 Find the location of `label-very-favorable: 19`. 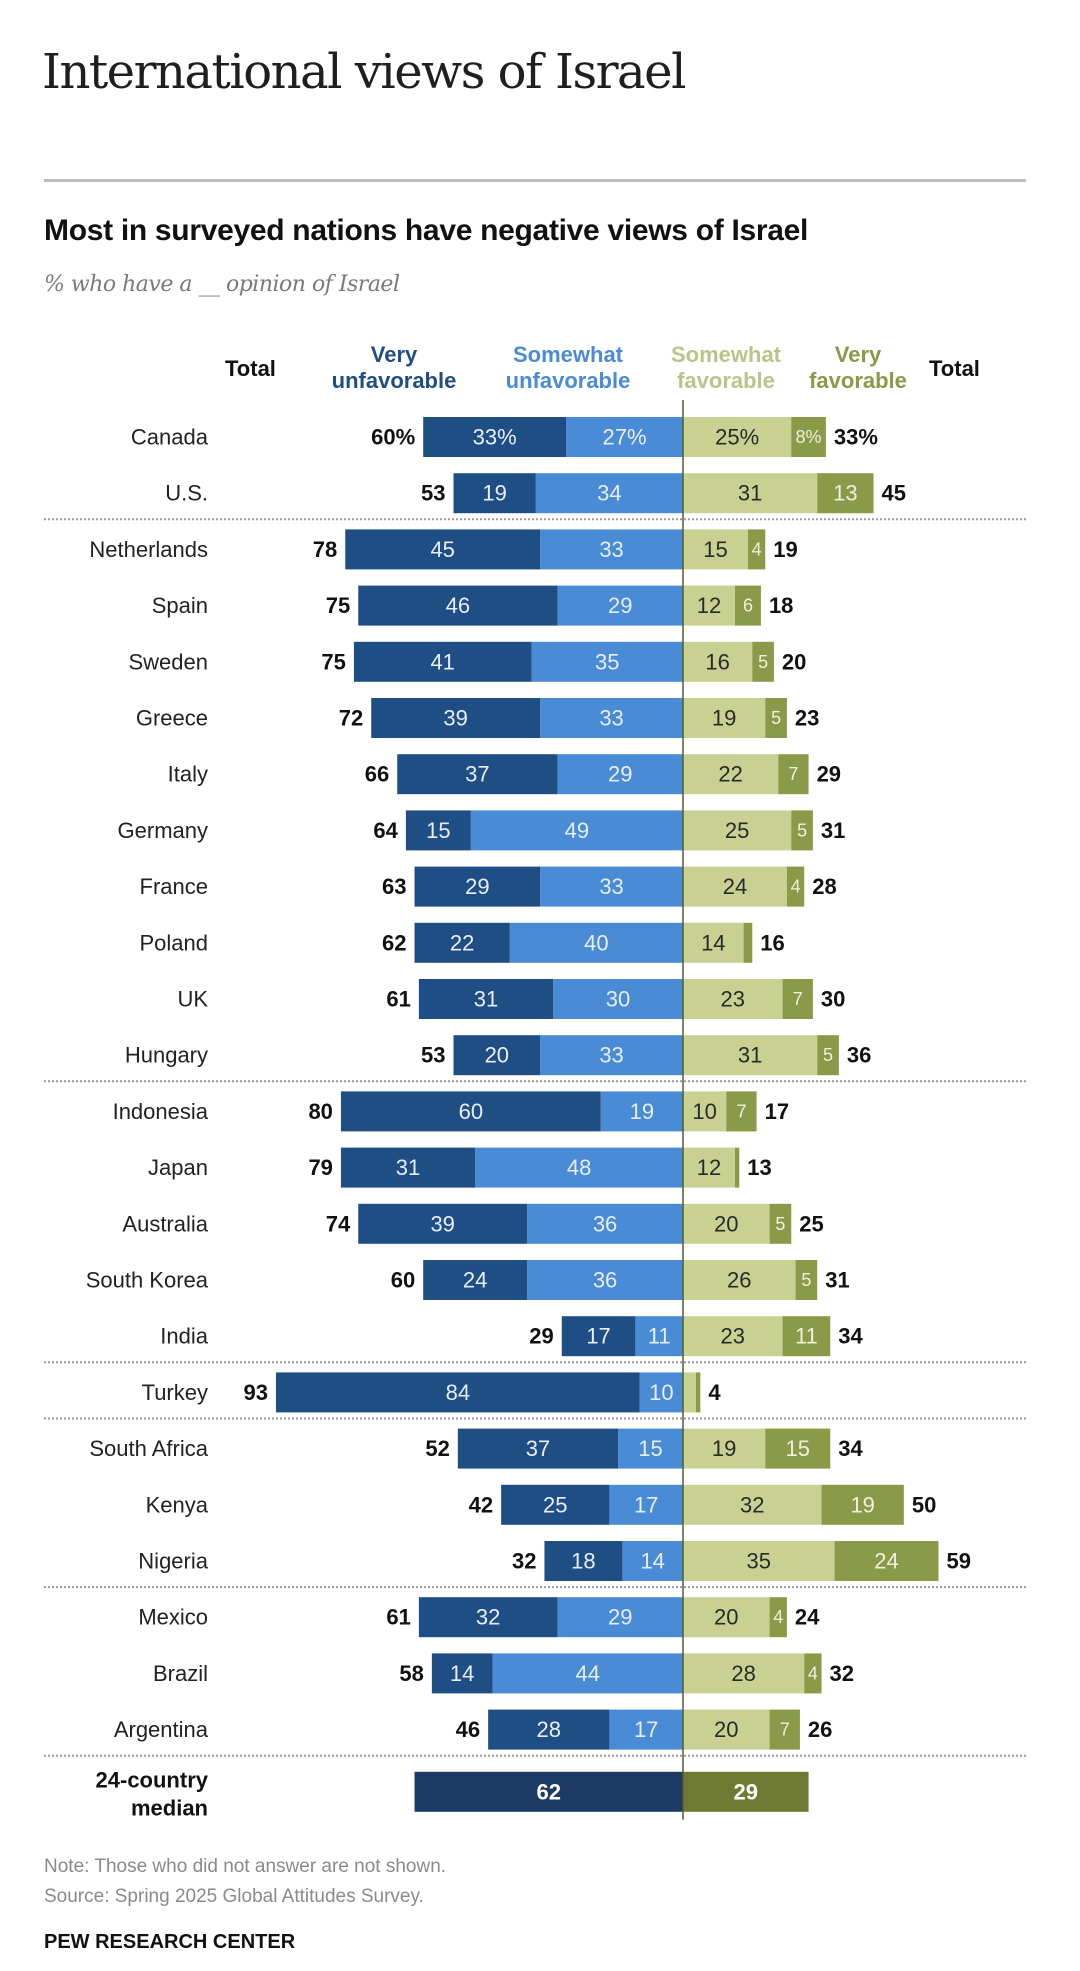

label-very-favorable: 19 is located at coordinates (862, 1504).